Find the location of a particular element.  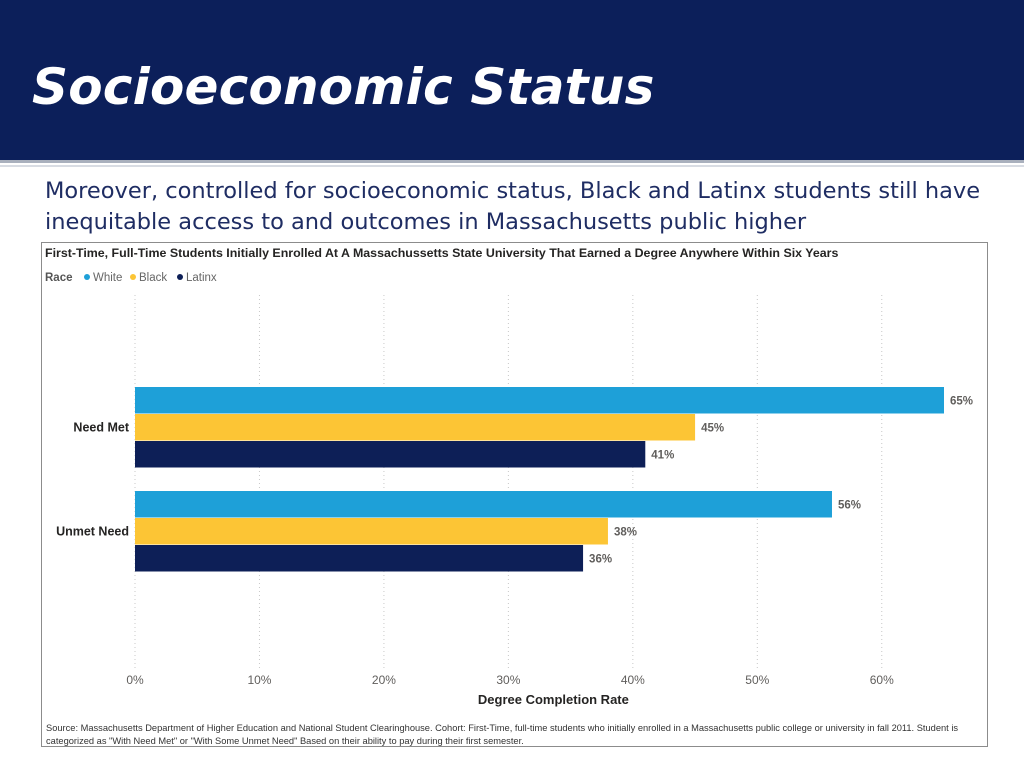

category-label-need-met: Need Met is located at coordinates (101, 428).